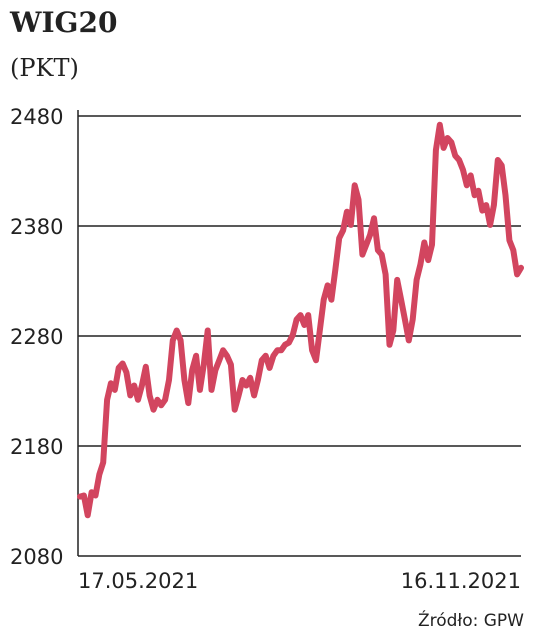  Describe the element at coordinates (138, 581) in the screenshot. I see `x-tick-label: 17.05.2021` at that location.